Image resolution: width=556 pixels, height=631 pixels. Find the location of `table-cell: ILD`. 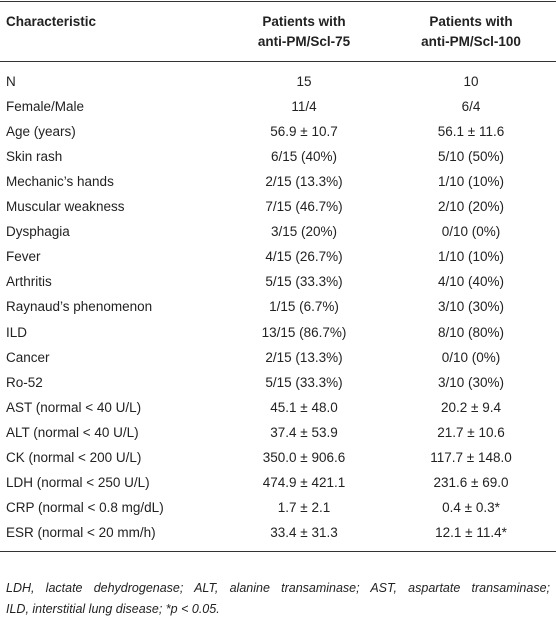

table-cell: ILD is located at coordinates (17, 332).